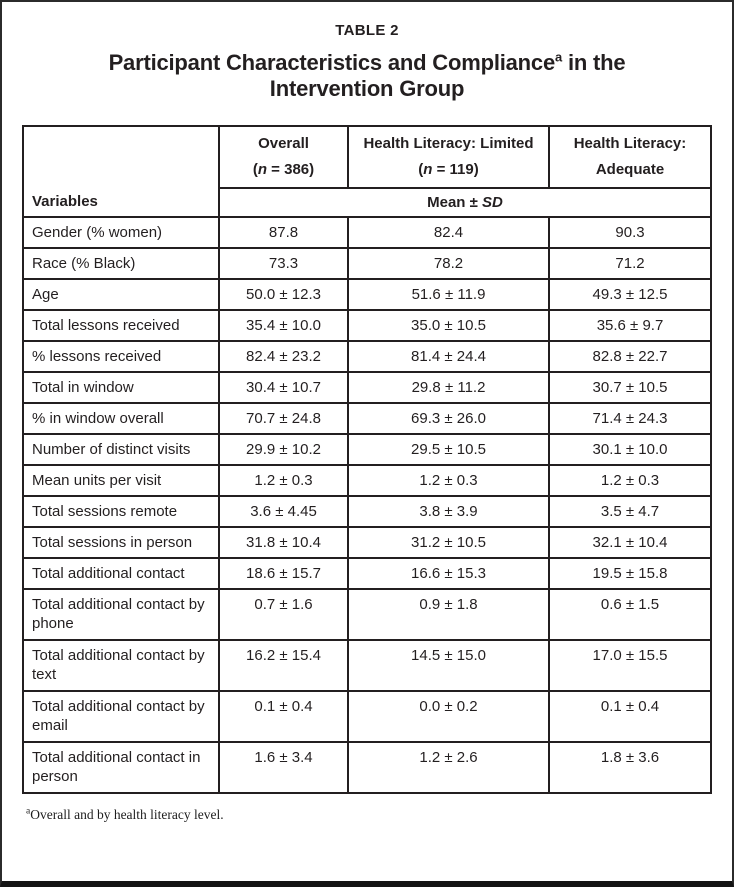 This screenshot has width=734, height=887. I want to click on value-cell: 71.4 ± 24.3, so click(630, 418).